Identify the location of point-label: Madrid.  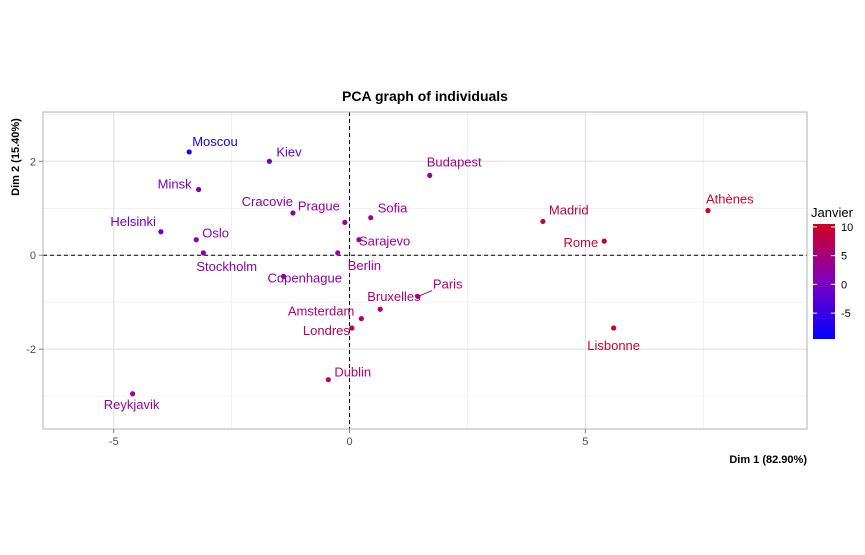
(569, 209).